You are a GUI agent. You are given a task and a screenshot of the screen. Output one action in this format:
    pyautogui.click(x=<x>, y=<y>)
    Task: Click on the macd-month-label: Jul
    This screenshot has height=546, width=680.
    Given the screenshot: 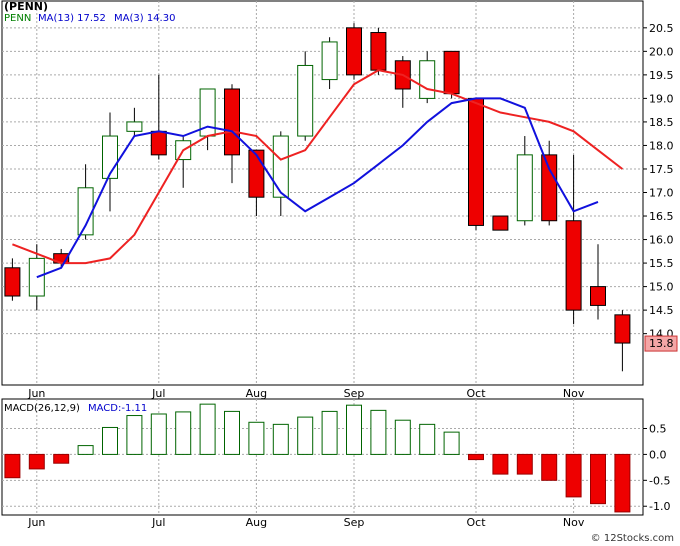 What is the action you would take?
    pyautogui.click(x=158, y=522)
    